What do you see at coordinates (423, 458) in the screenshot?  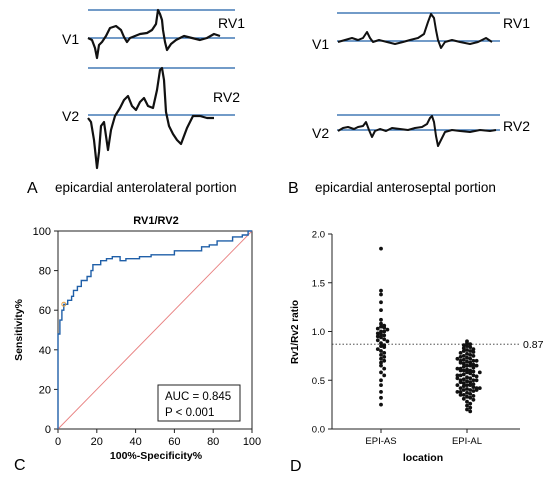 I see `scatter-x-axis-label: location` at bounding box center [423, 458].